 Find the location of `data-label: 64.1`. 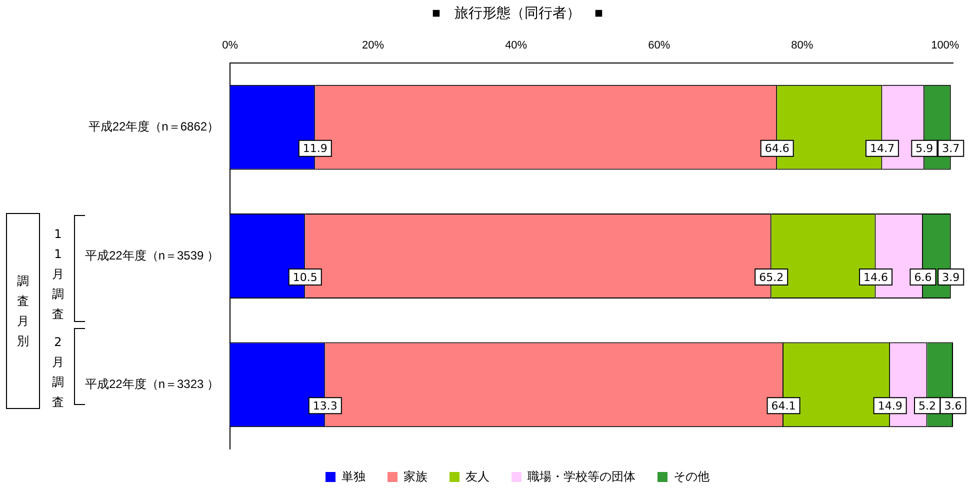

data-label: 64.1 is located at coordinates (783, 406).